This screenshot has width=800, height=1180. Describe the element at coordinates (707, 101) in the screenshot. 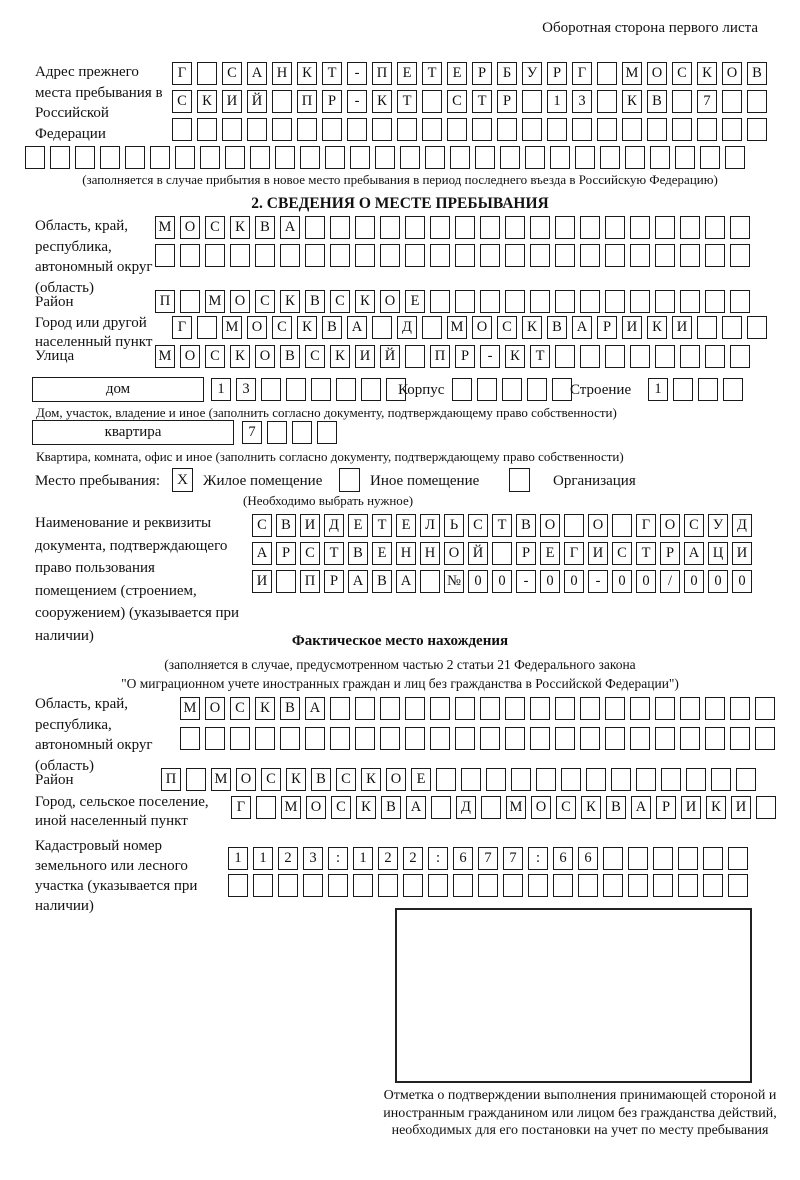

I see `char-cell: 7` at that location.